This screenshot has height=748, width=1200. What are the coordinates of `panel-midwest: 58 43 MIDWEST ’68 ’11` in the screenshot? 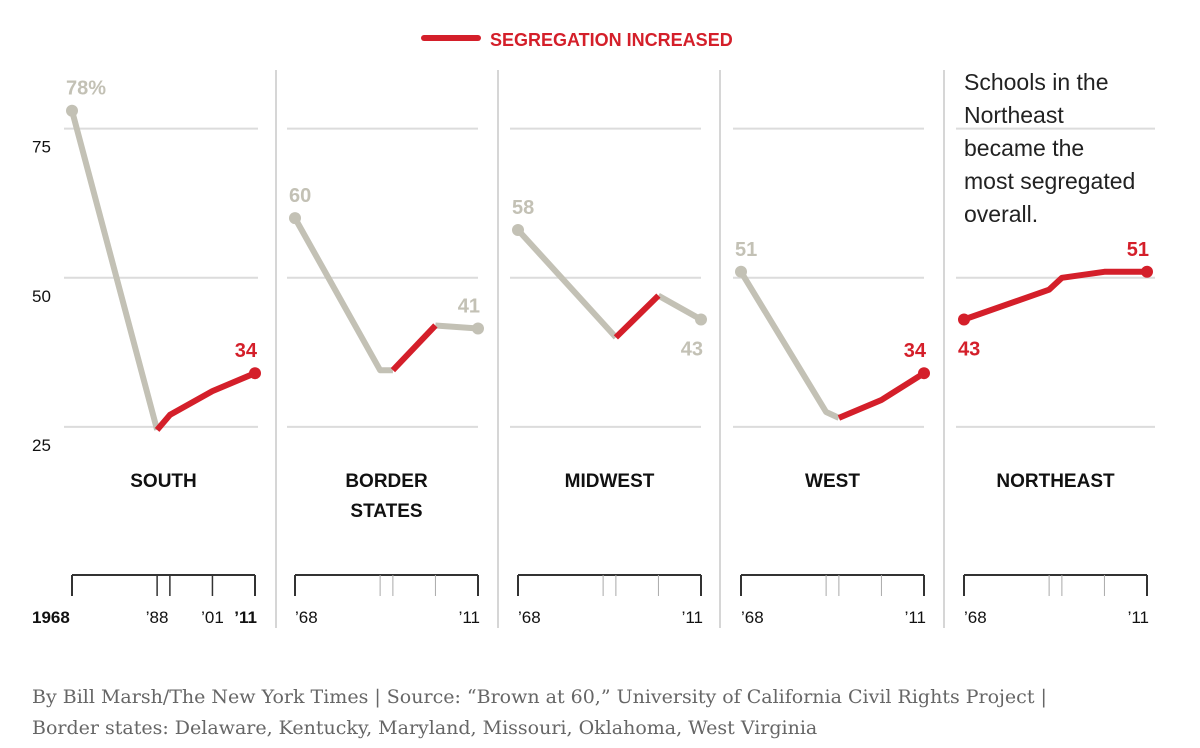 It's located at (608, 377).